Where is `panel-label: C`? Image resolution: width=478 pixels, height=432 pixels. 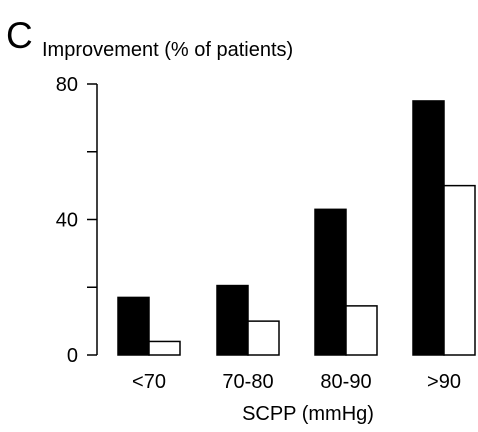
panel-label: C is located at coordinates (19, 35).